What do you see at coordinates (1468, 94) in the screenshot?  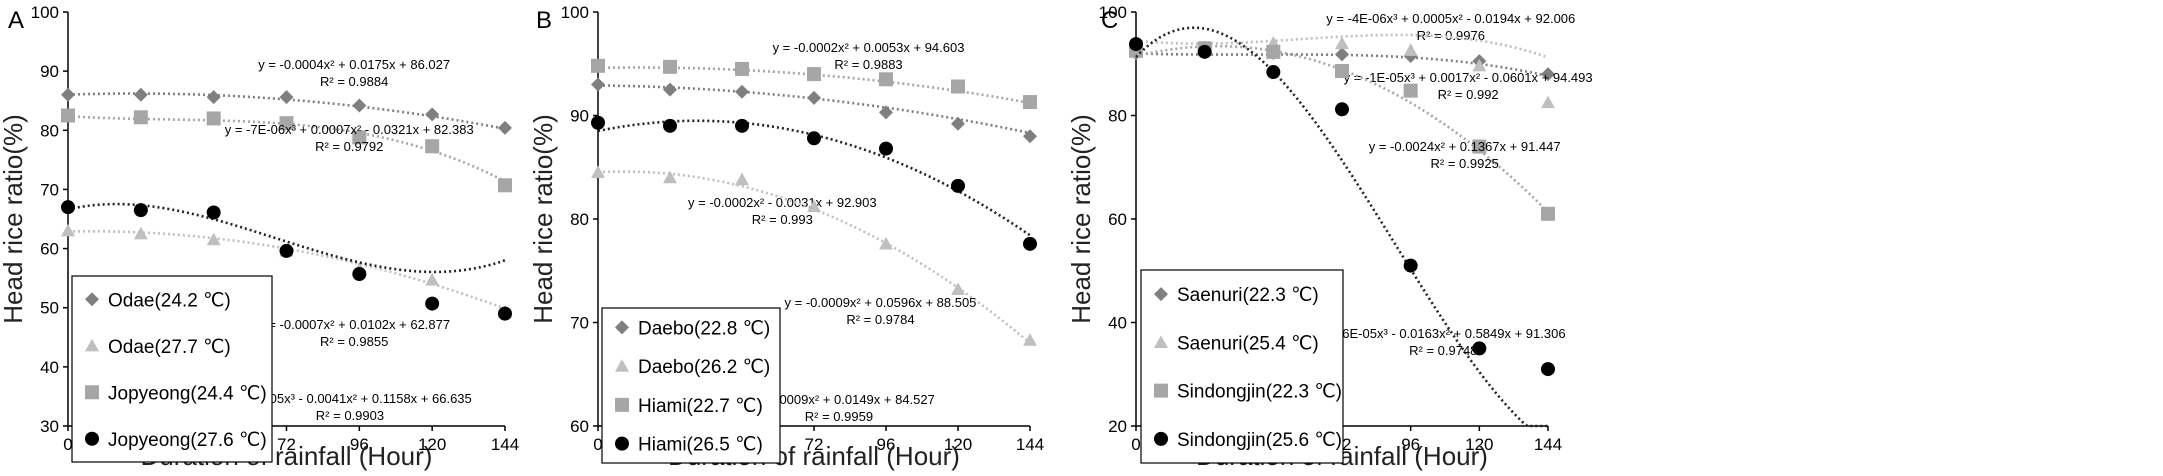 I see `r-squared-label: R² = 0.992` at bounding box center [1468, 94].